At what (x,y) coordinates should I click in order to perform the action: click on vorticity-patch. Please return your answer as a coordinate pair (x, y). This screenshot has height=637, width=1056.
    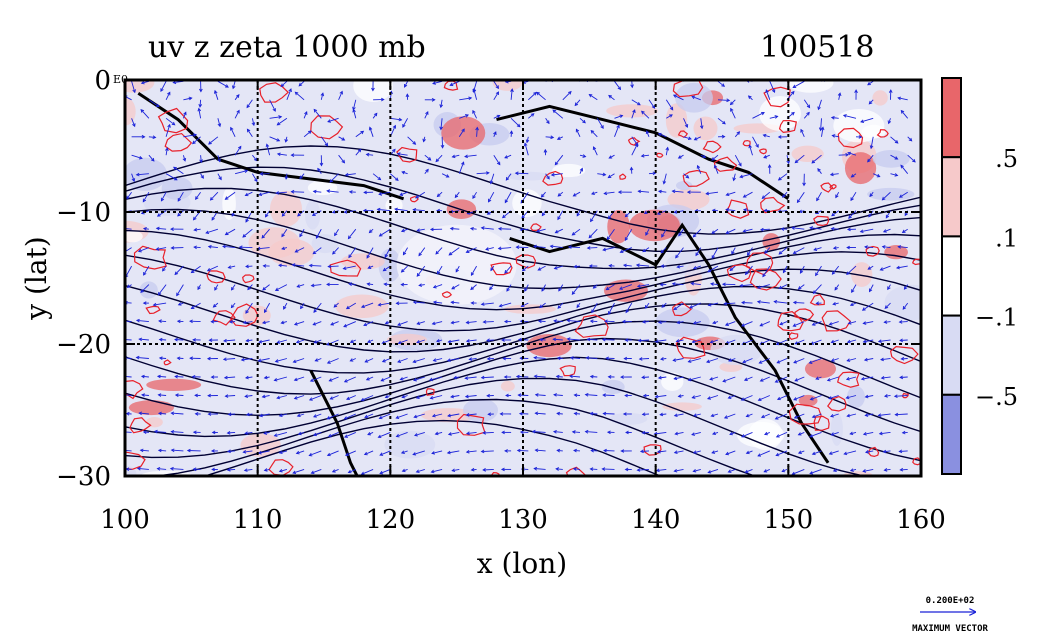
    Looking at the image, I should click on (836, 429).